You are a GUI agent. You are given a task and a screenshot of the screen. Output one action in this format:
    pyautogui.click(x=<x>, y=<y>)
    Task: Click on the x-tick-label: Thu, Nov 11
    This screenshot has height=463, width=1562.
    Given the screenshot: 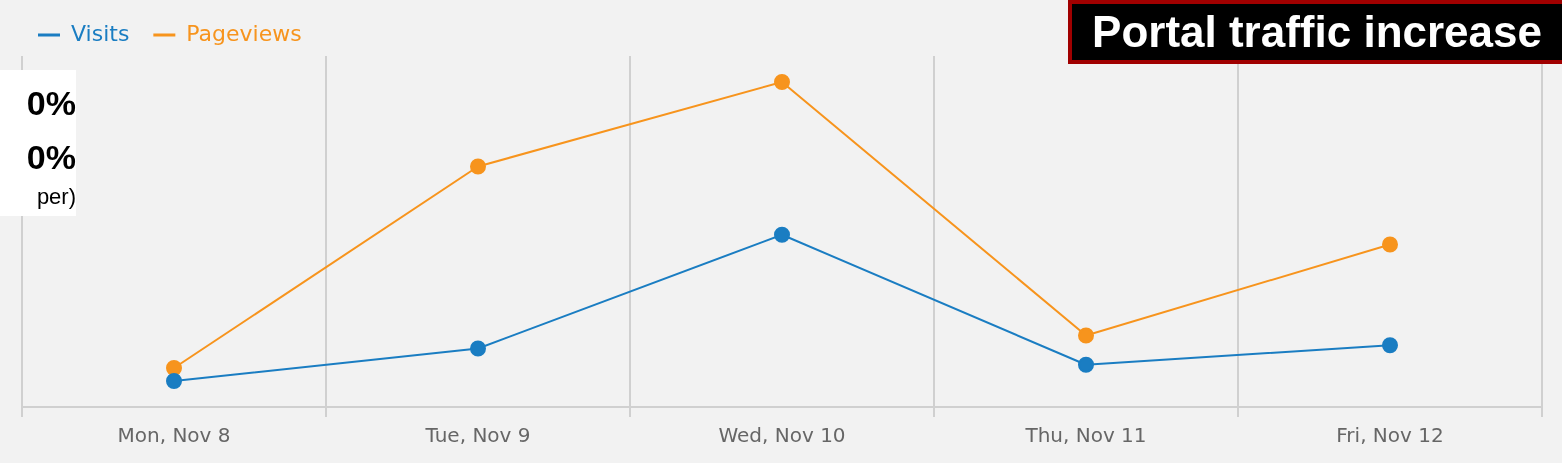 What is the action you would take?
    pyautogui.click(x=1085, y=435)
    